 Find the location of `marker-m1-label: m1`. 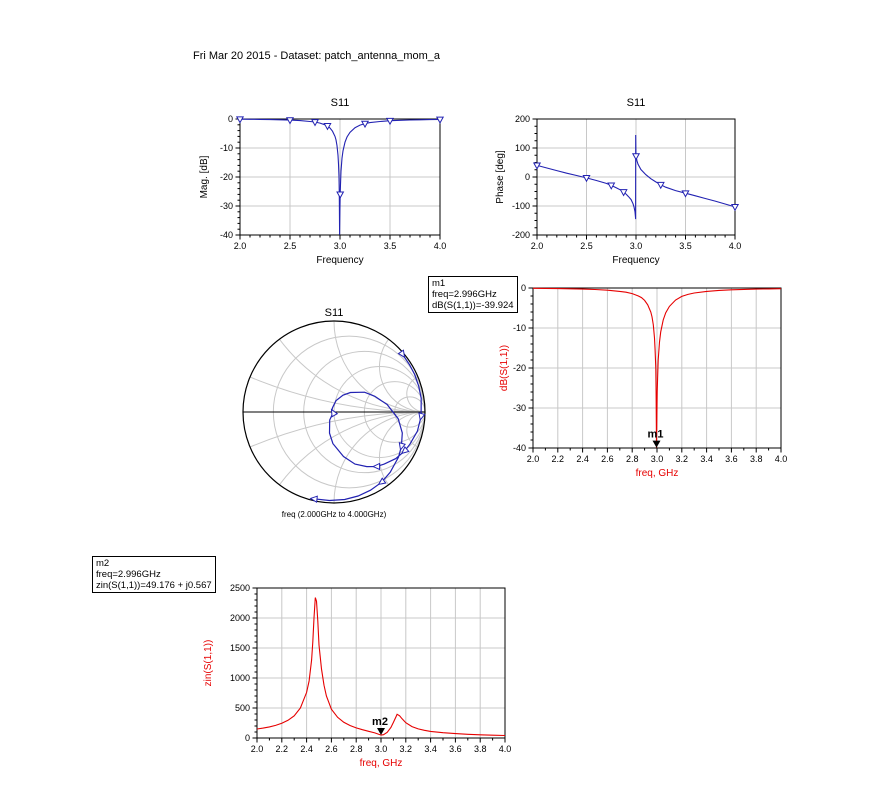

marker-m1-label: m1 is located at coordinates (656, 435).